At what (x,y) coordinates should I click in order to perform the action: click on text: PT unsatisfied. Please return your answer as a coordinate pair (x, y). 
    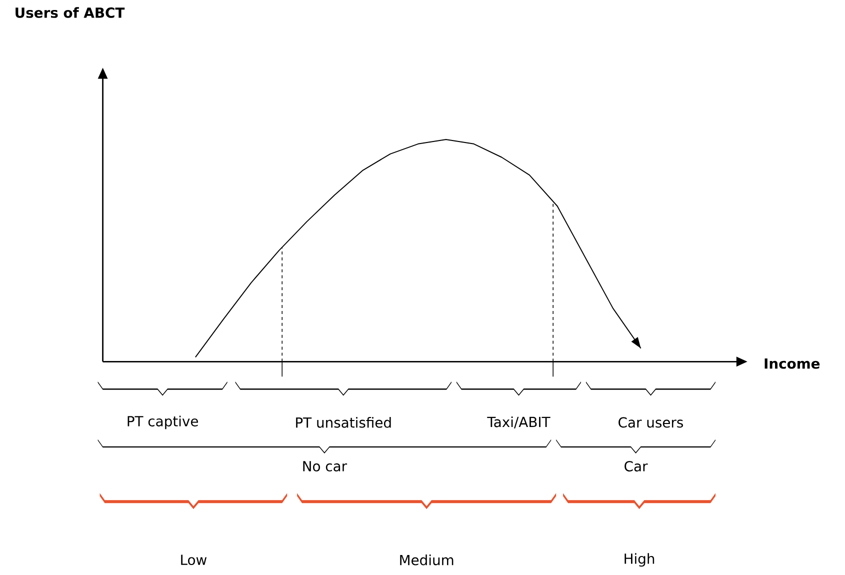
    Looking at the image, I should click on (343, 422).